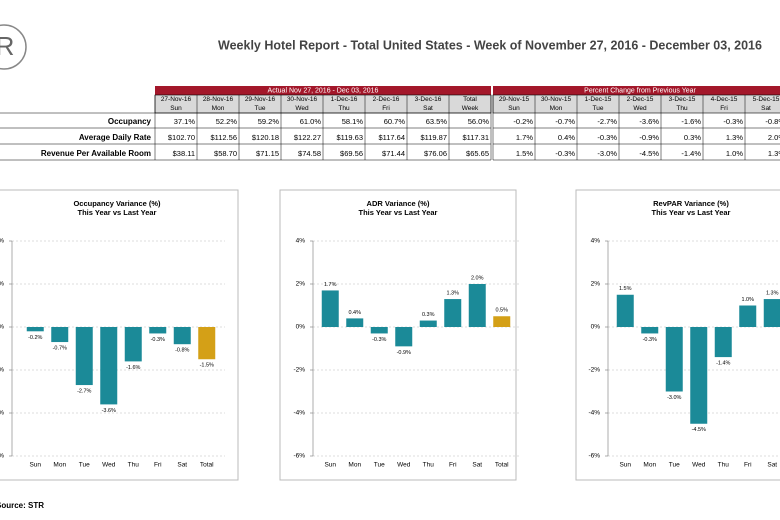 This screenshot has height=520, width=780. I want to click on cell: -0.3%, so click(733, 121).